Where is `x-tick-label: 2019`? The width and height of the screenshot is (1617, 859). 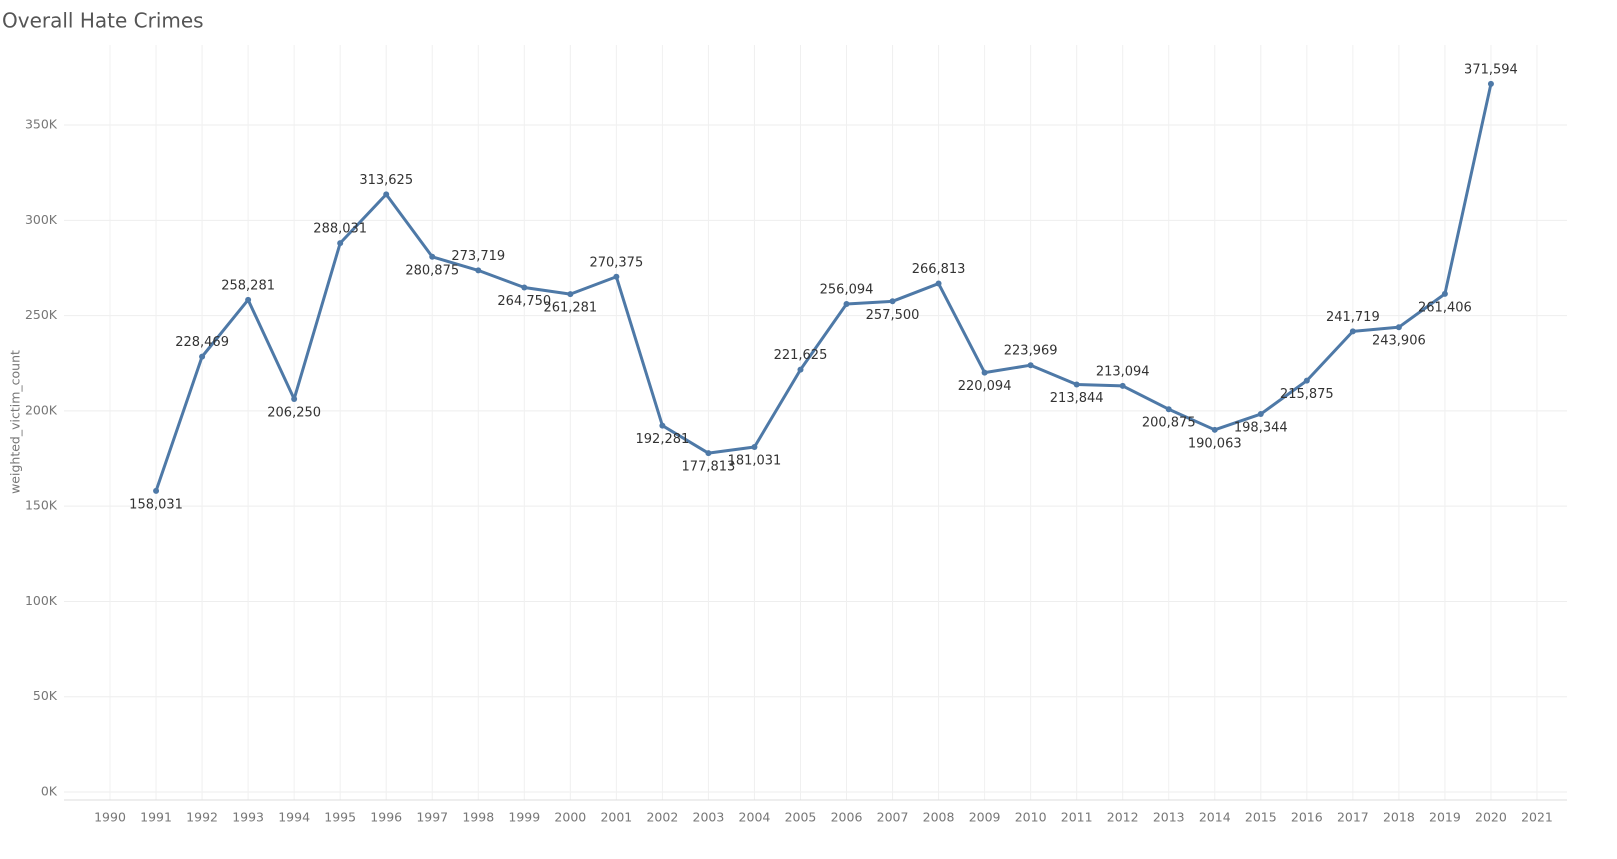
x-tick-label: 2019 is located at coordinates (1445, 817).